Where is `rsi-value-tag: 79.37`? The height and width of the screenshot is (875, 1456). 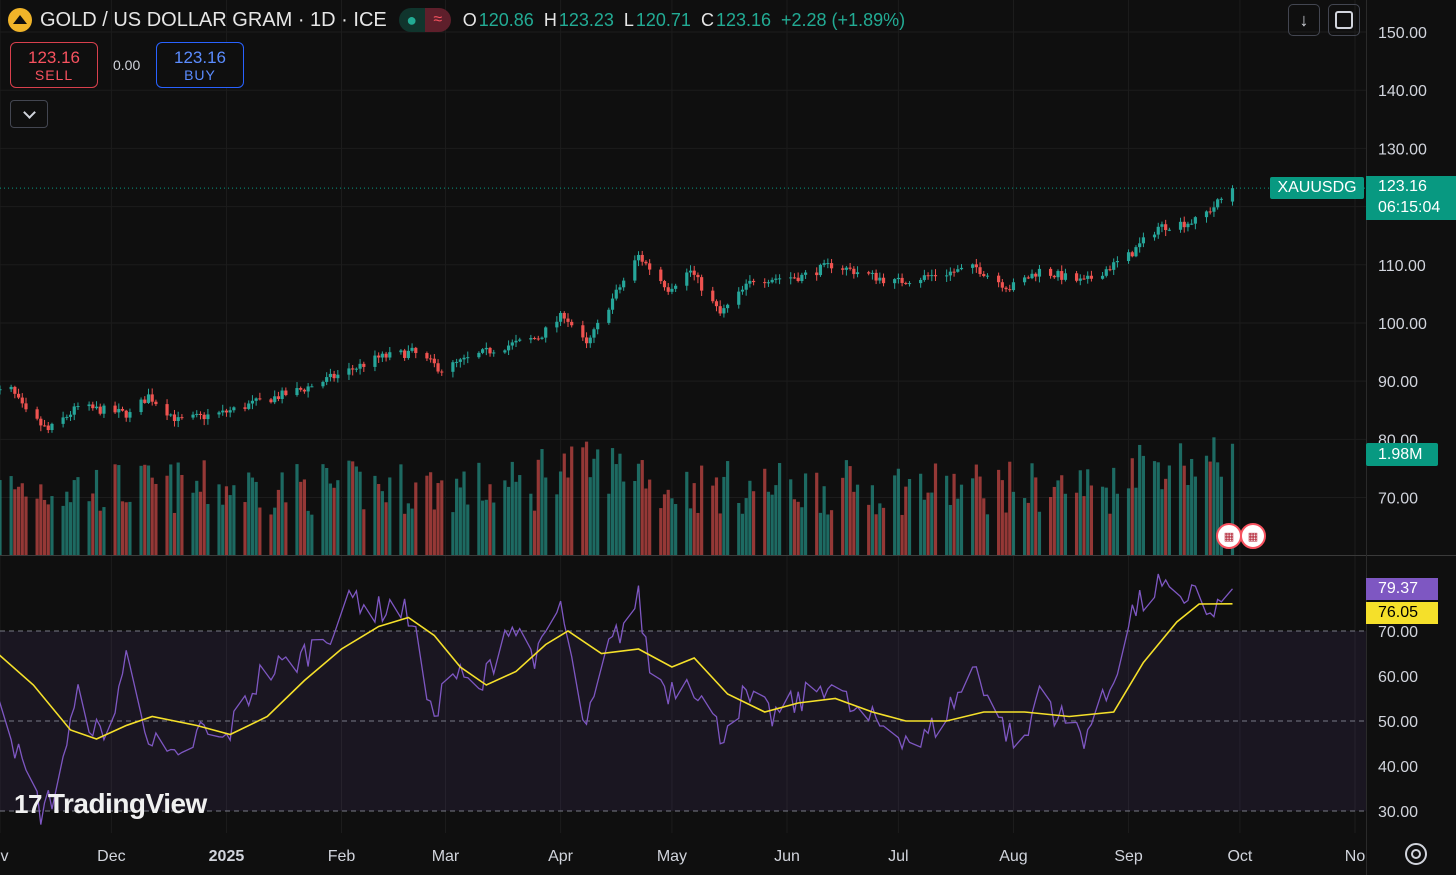 rsi-value-tag: 79.37 is located at coordinates (1402, 589).